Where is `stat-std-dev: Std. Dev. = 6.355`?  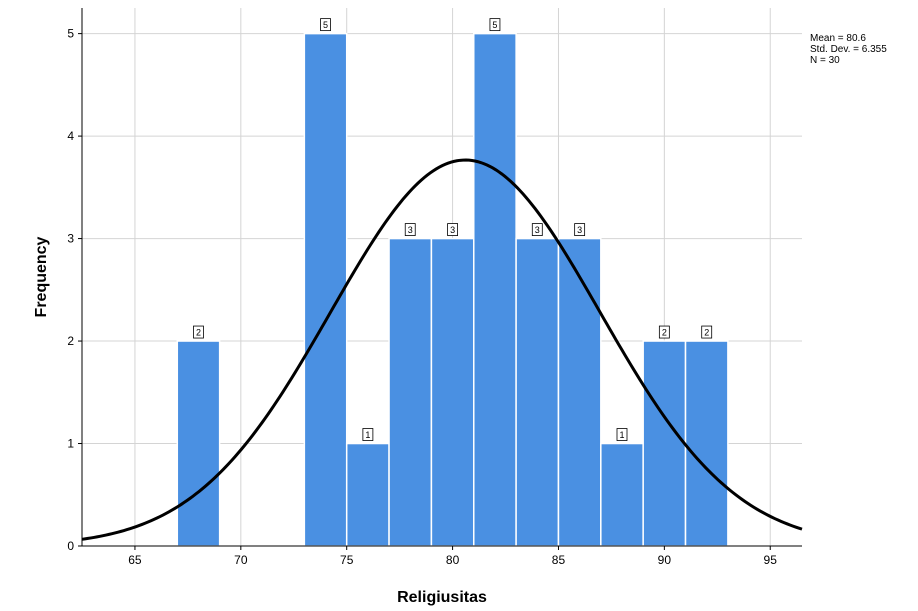
stat-std-dev: Std. Dev. = 6.355 is located at coordinates (848, 49).